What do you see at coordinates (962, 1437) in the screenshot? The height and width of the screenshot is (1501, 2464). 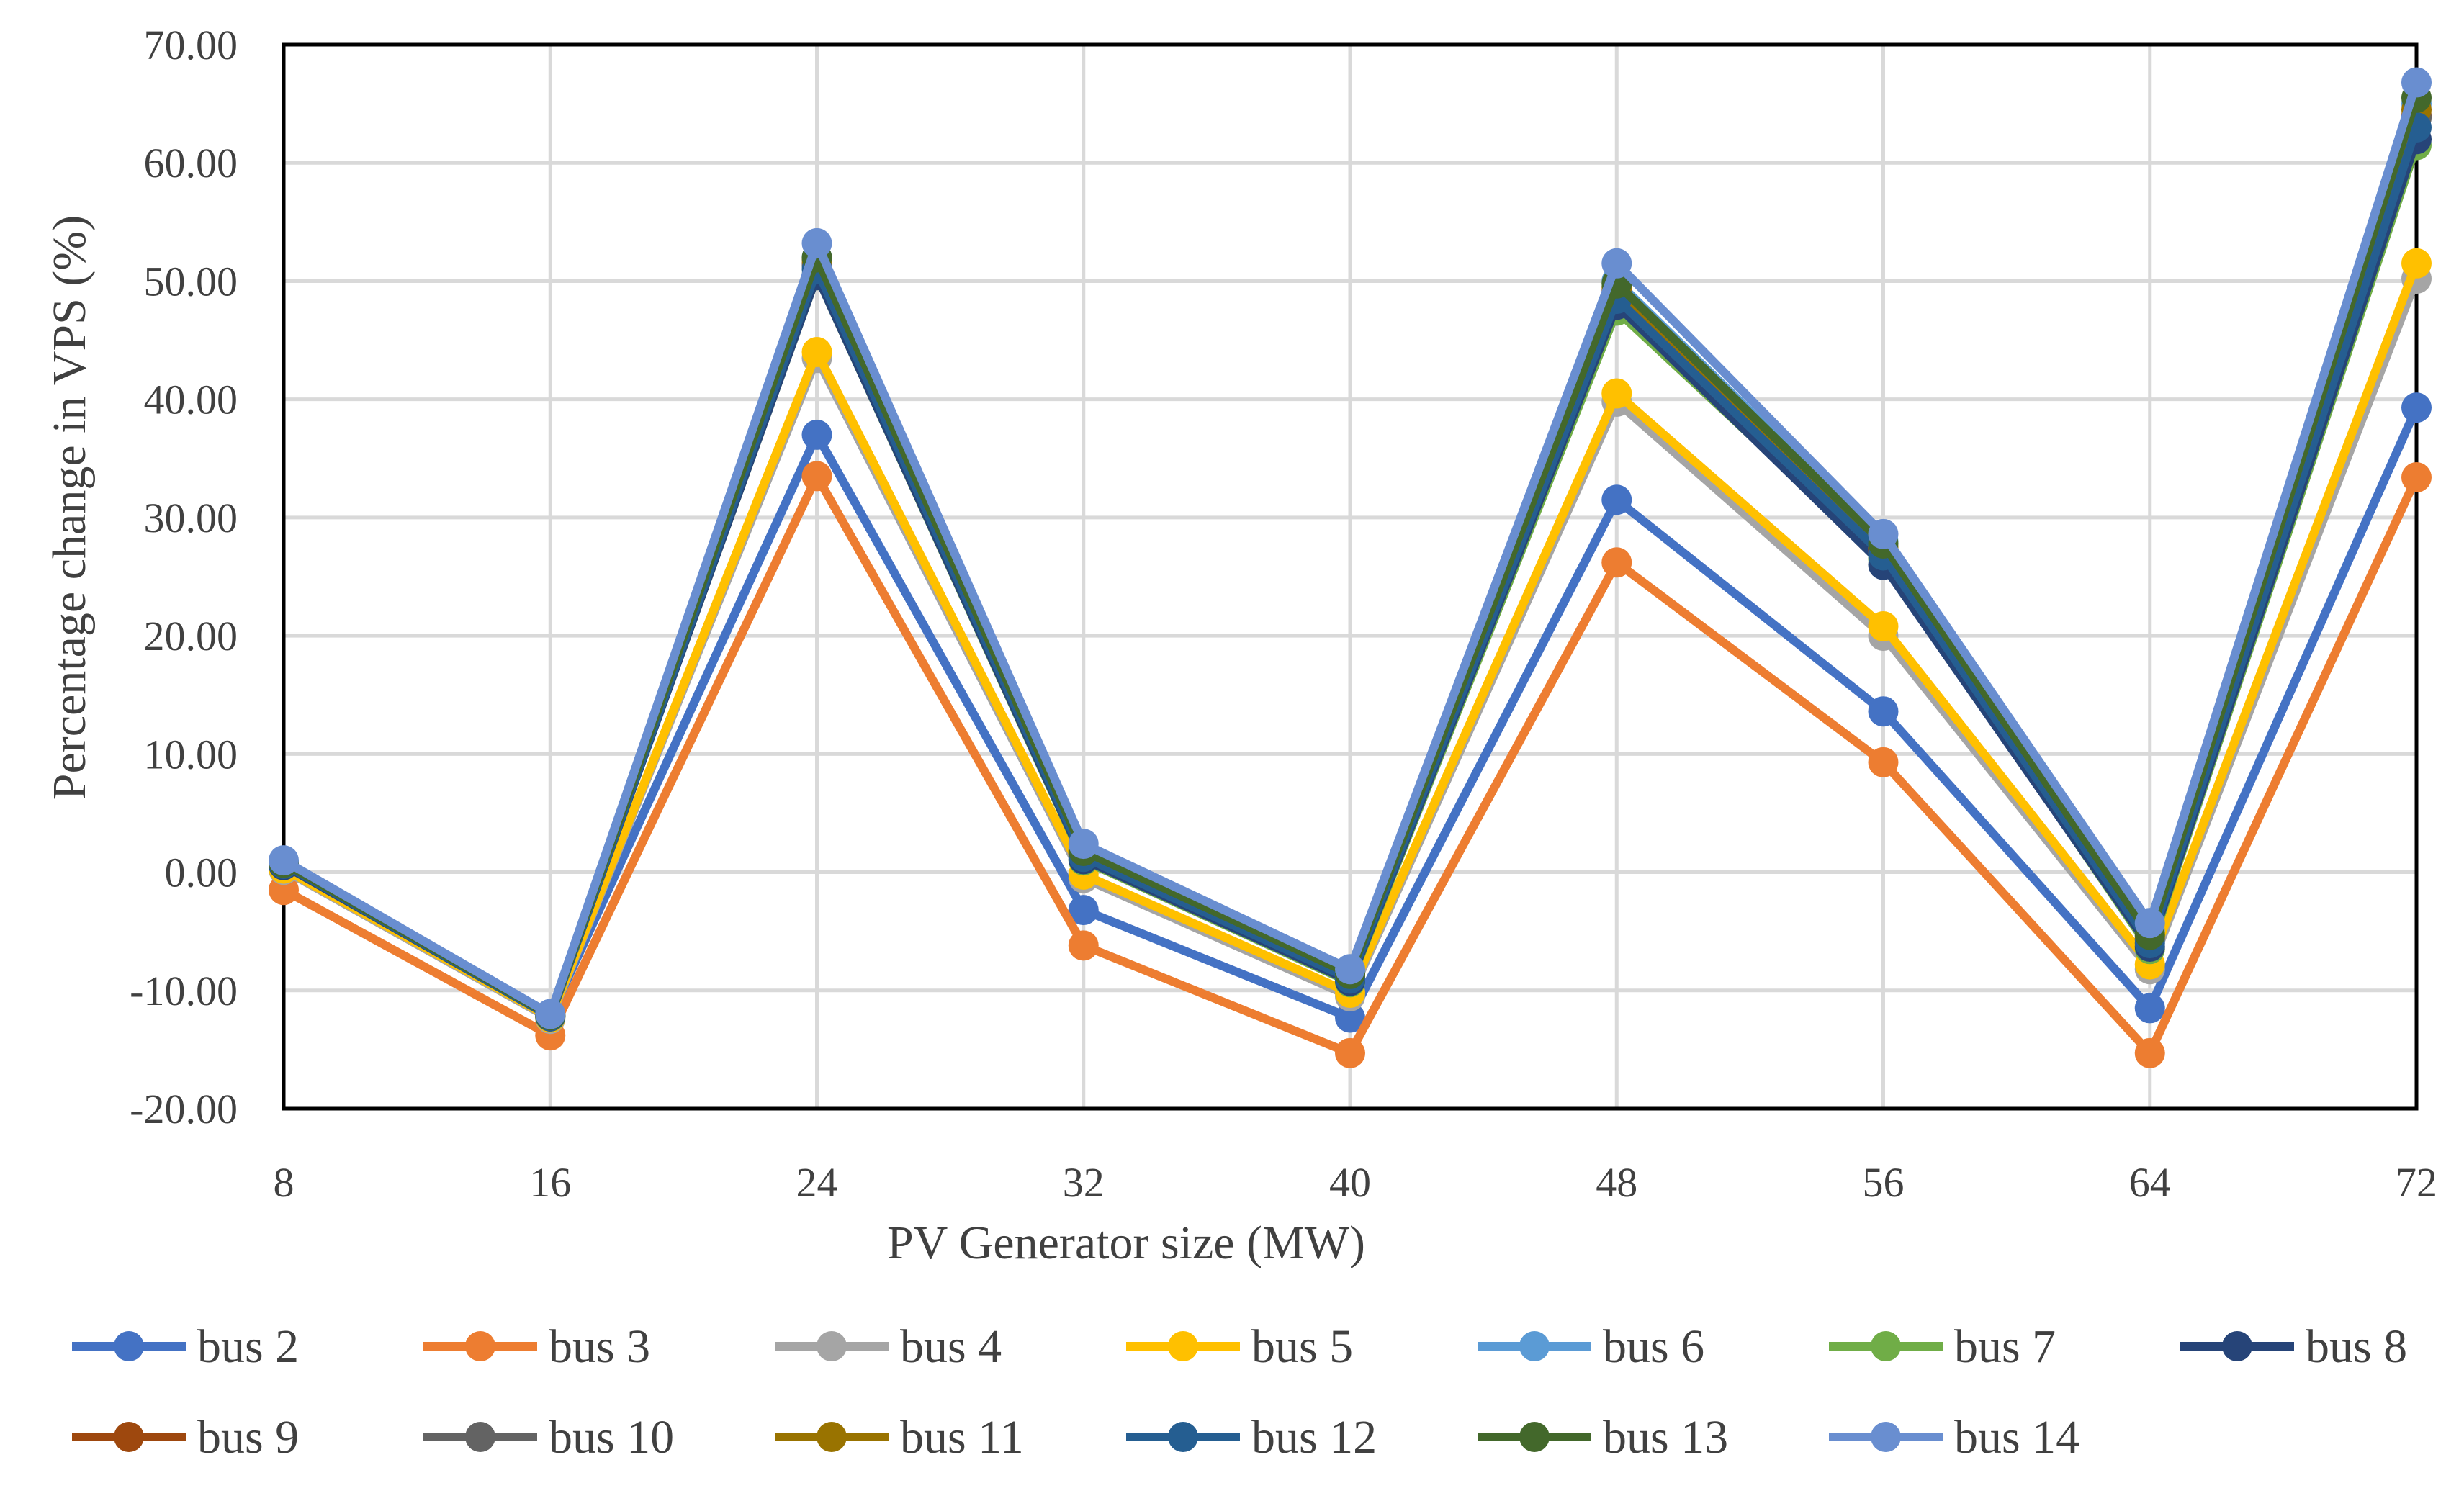 I see `legend-label: bus 11` at bounding box center [962, 1437].